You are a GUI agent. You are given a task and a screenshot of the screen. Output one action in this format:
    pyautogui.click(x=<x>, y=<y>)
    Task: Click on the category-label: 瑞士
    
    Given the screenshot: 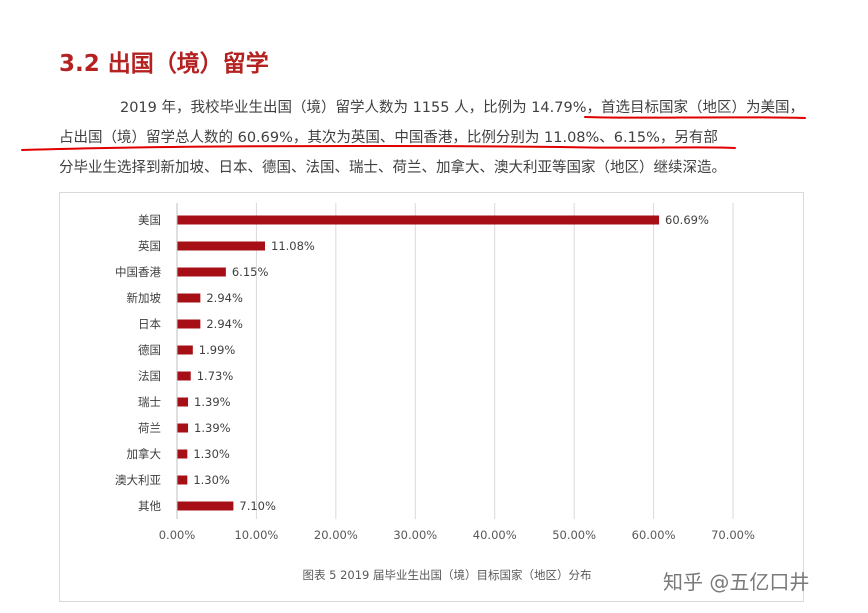 What is the action you would take?
    pyautogui.click(x=149, y=402)
    